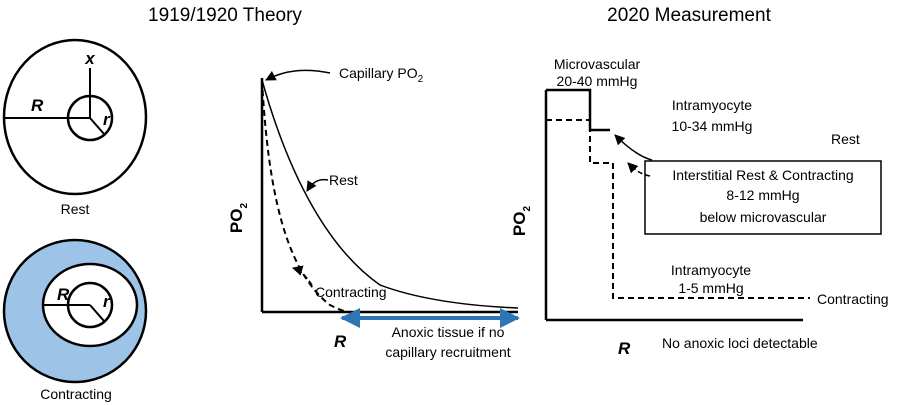  I want to click on theory-contracting-arrow, so click(302, 275).